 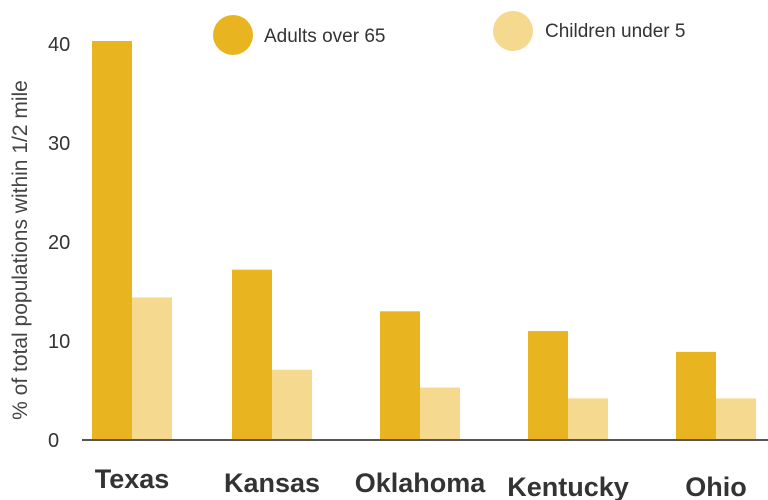 What do you see at coordinates (20, 250) in the screenshot?
I see `y-axis-label: % of total populations within 1/2 mile` at bounding box center [20, 250].